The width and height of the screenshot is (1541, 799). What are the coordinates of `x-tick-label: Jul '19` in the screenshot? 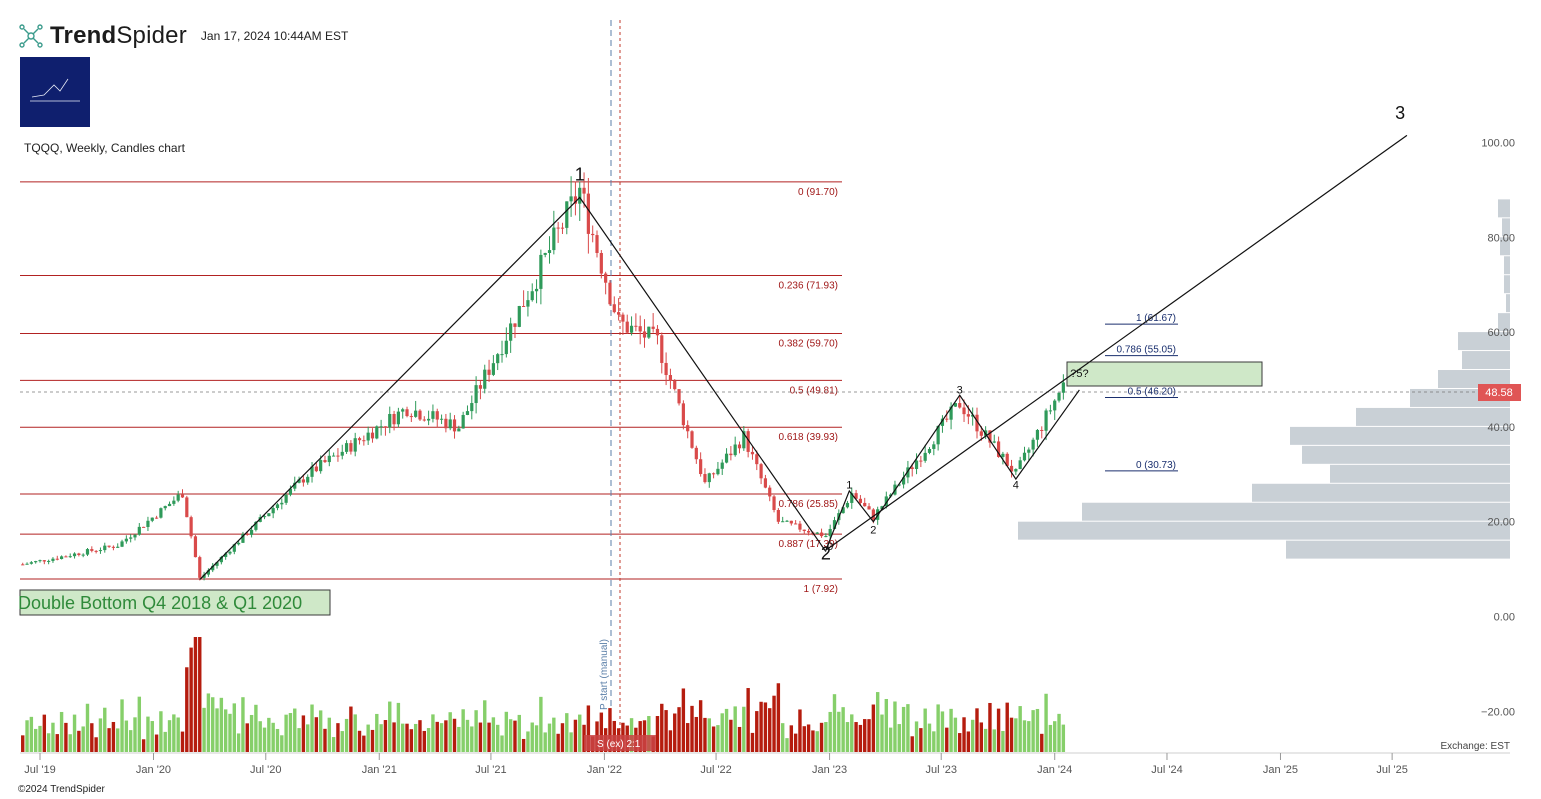 It's located at (39, 770).